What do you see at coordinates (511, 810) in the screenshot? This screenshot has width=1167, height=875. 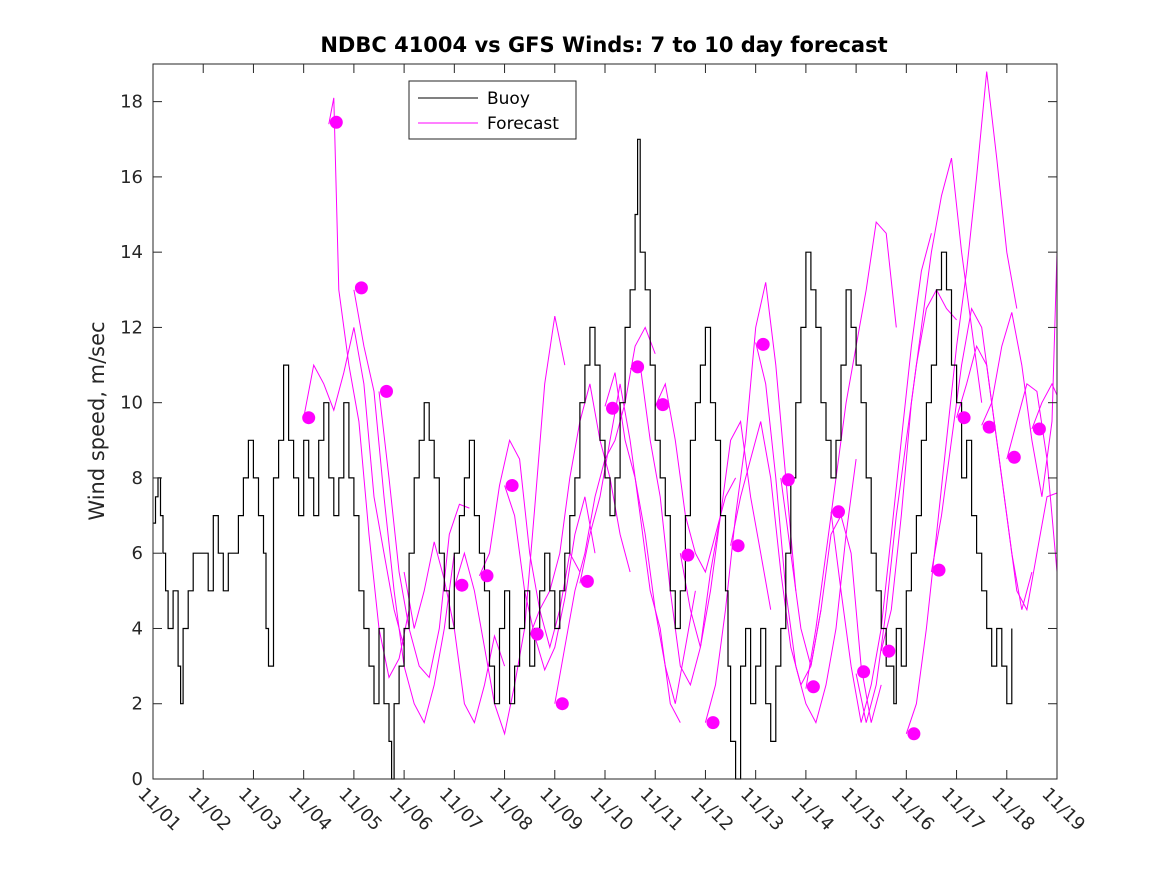 I see `x-tick-label: 11/08` at bounding box center [511, 810].